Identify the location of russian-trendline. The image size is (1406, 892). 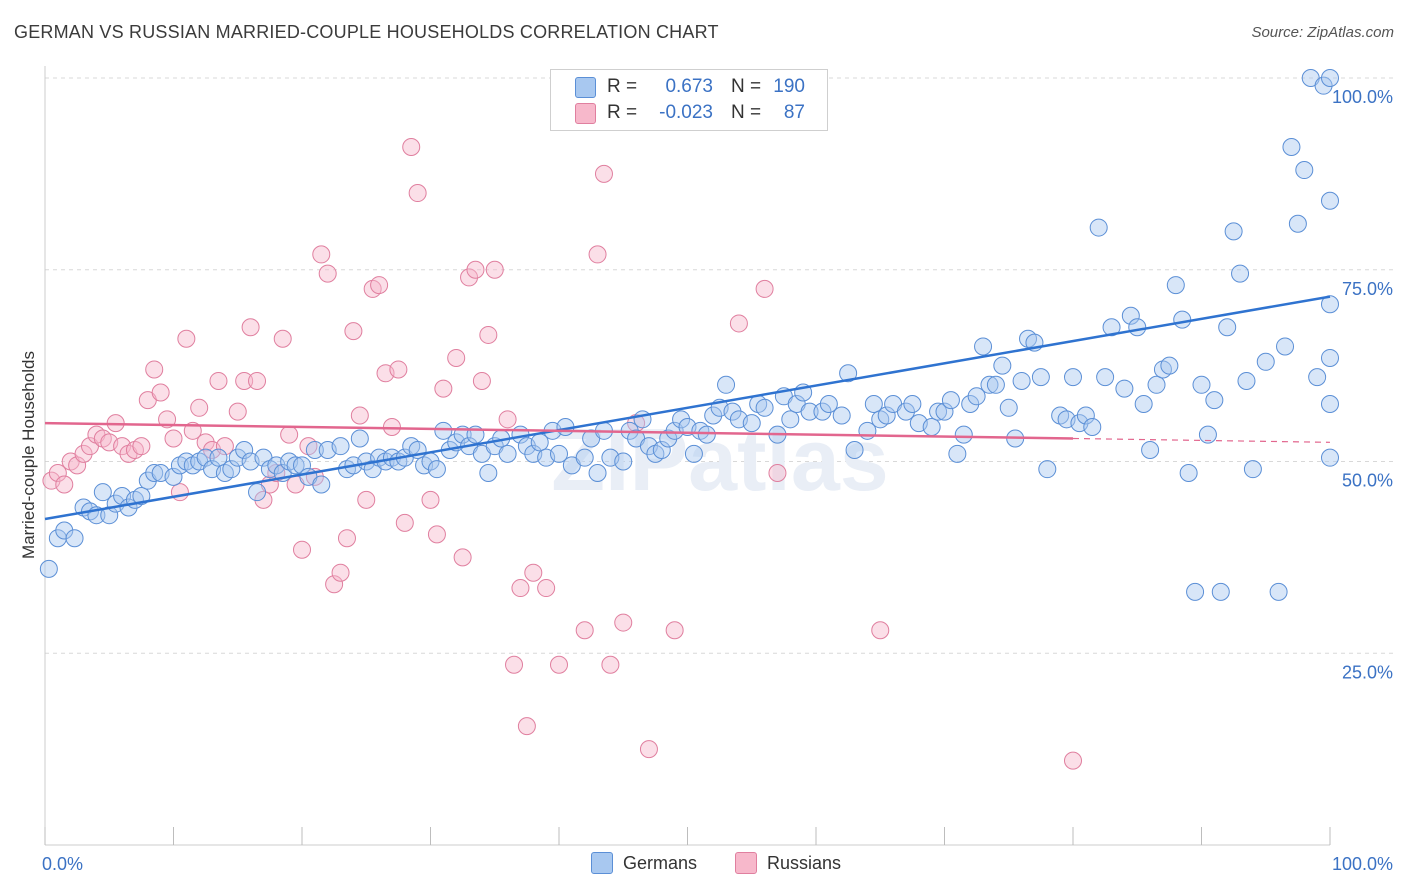
(559, 430).